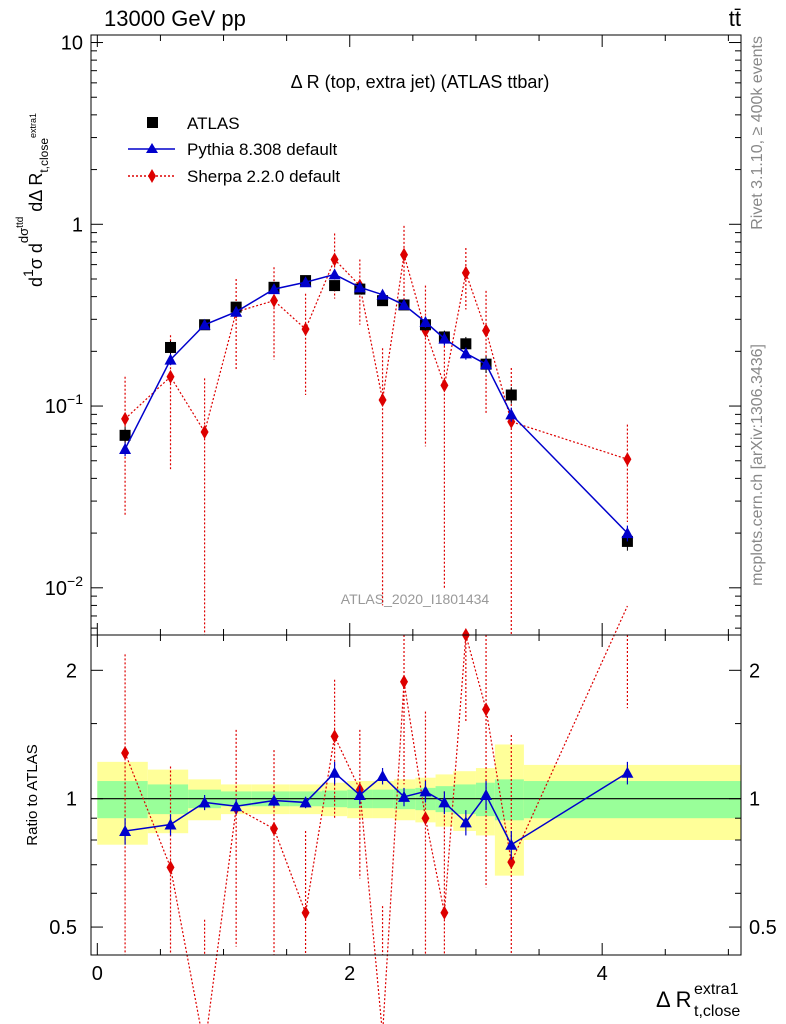 This screenshot has width=786, height=1024. I want to click on legend-sherpa-label: Sherpa 2.2.0 default, so click(263, 176).